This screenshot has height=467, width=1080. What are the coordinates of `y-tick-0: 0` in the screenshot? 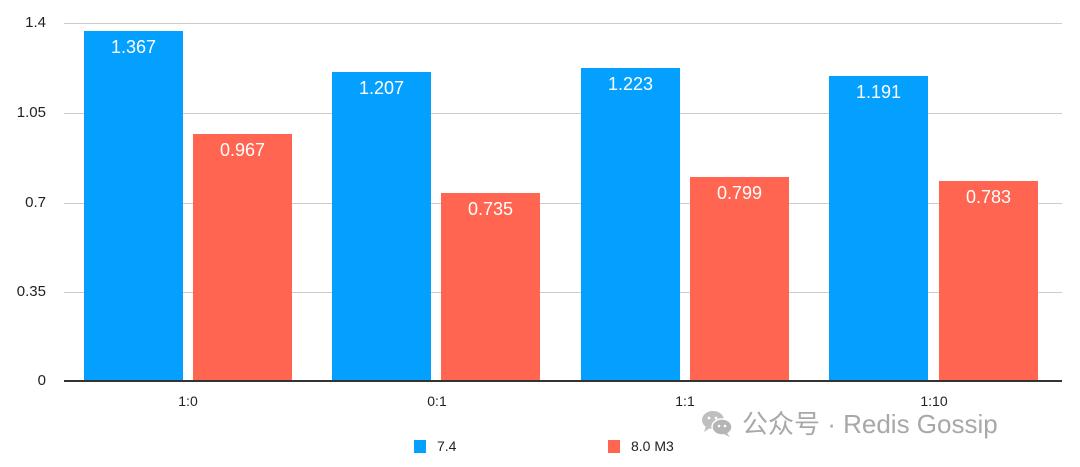 It's located at (41, 380).